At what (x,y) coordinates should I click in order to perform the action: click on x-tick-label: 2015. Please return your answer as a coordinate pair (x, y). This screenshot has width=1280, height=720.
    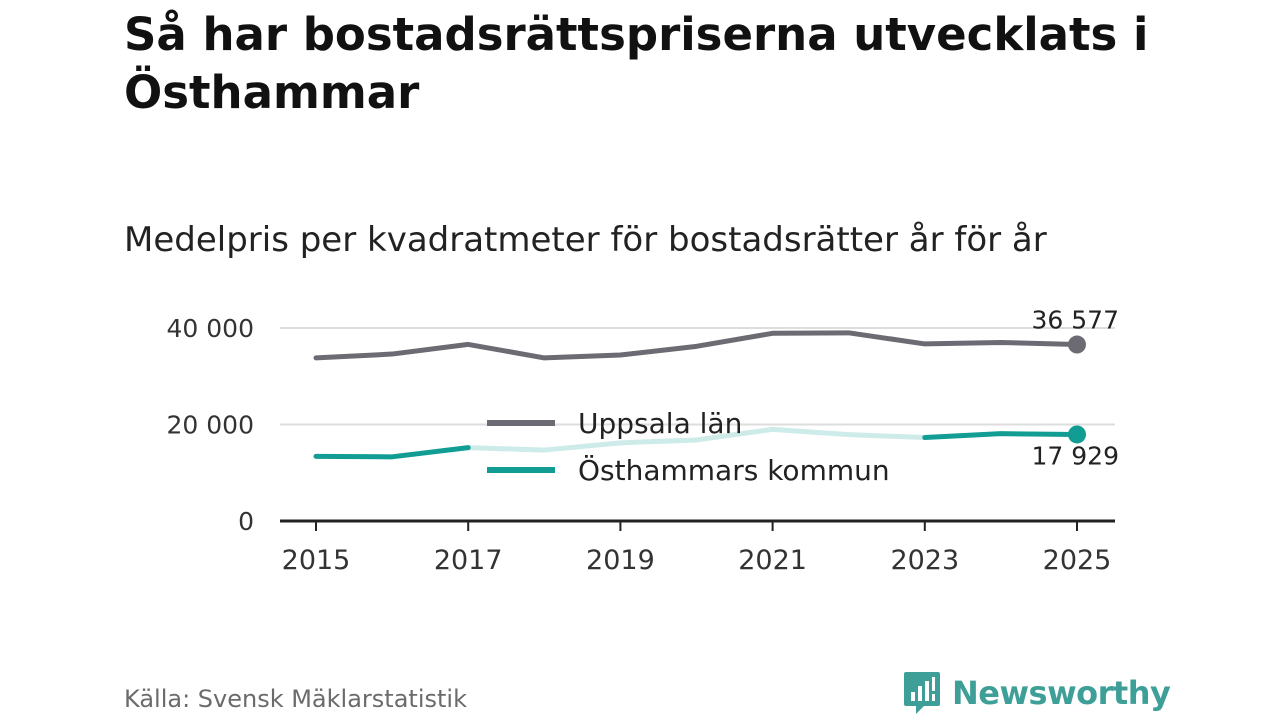
    Looking at the image, I should click on (316, 560).